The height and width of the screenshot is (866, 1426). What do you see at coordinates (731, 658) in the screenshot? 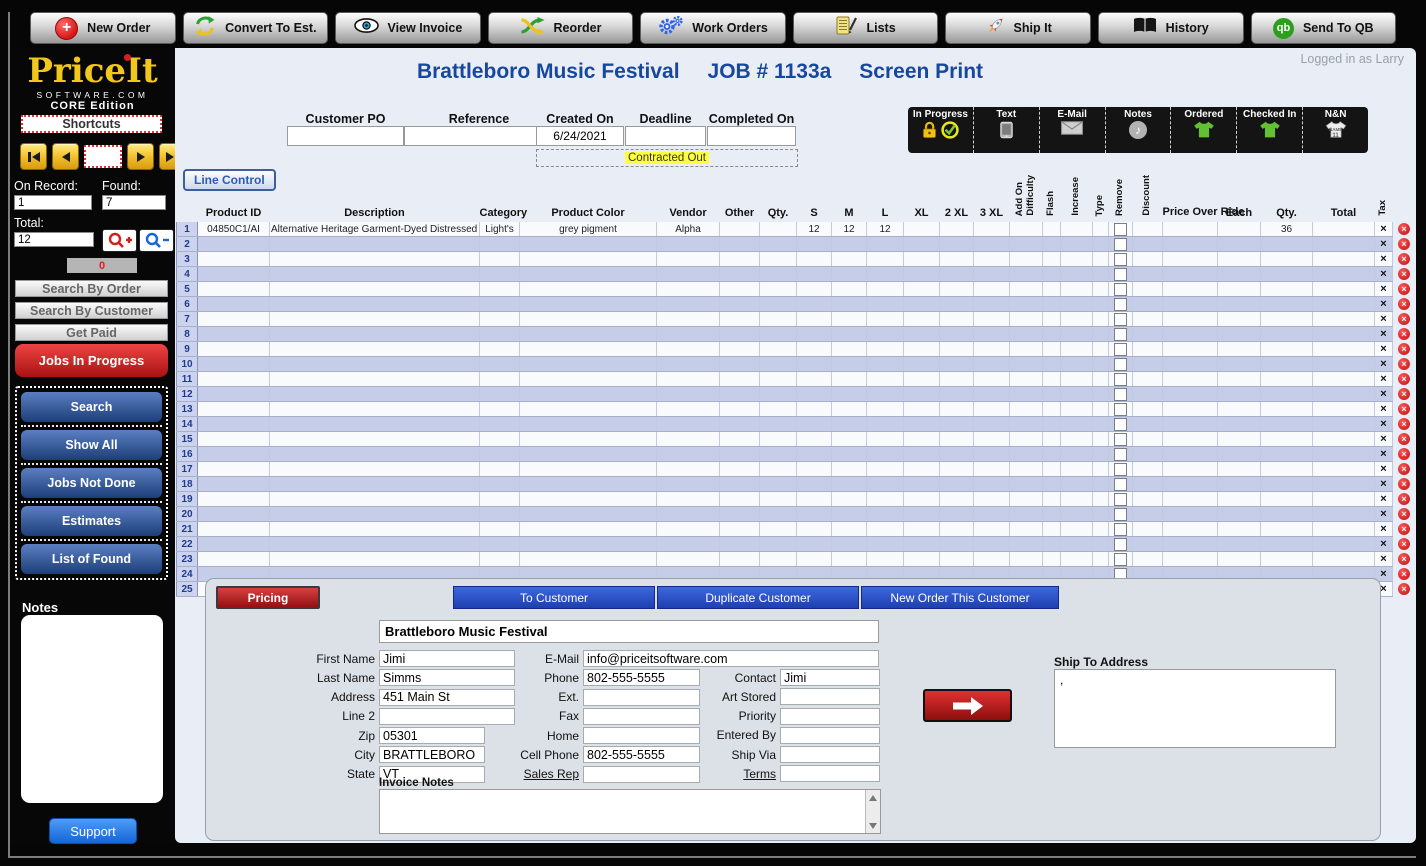
I see `field-input-e-mail` at bounding box center [731, 658].